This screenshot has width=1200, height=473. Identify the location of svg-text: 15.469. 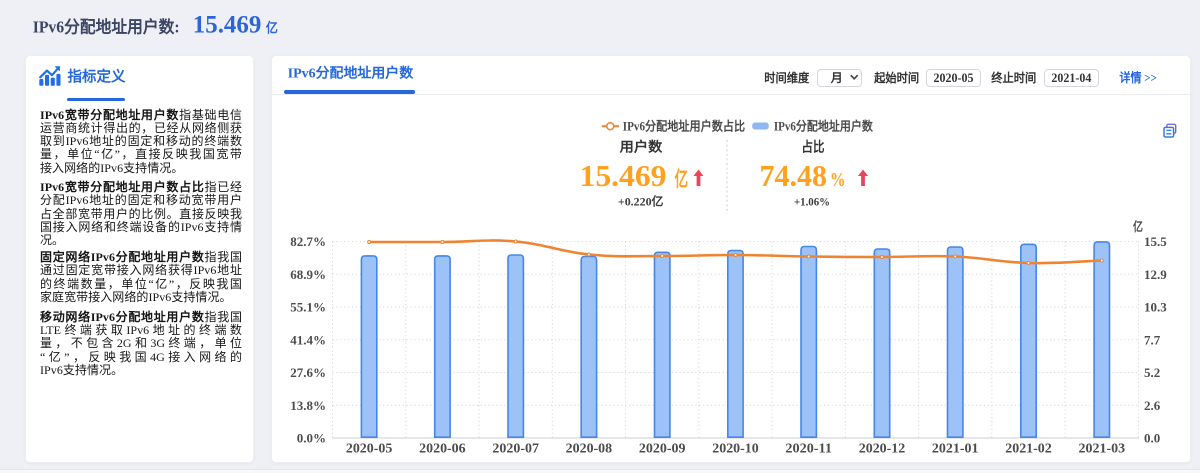
(227, 24).